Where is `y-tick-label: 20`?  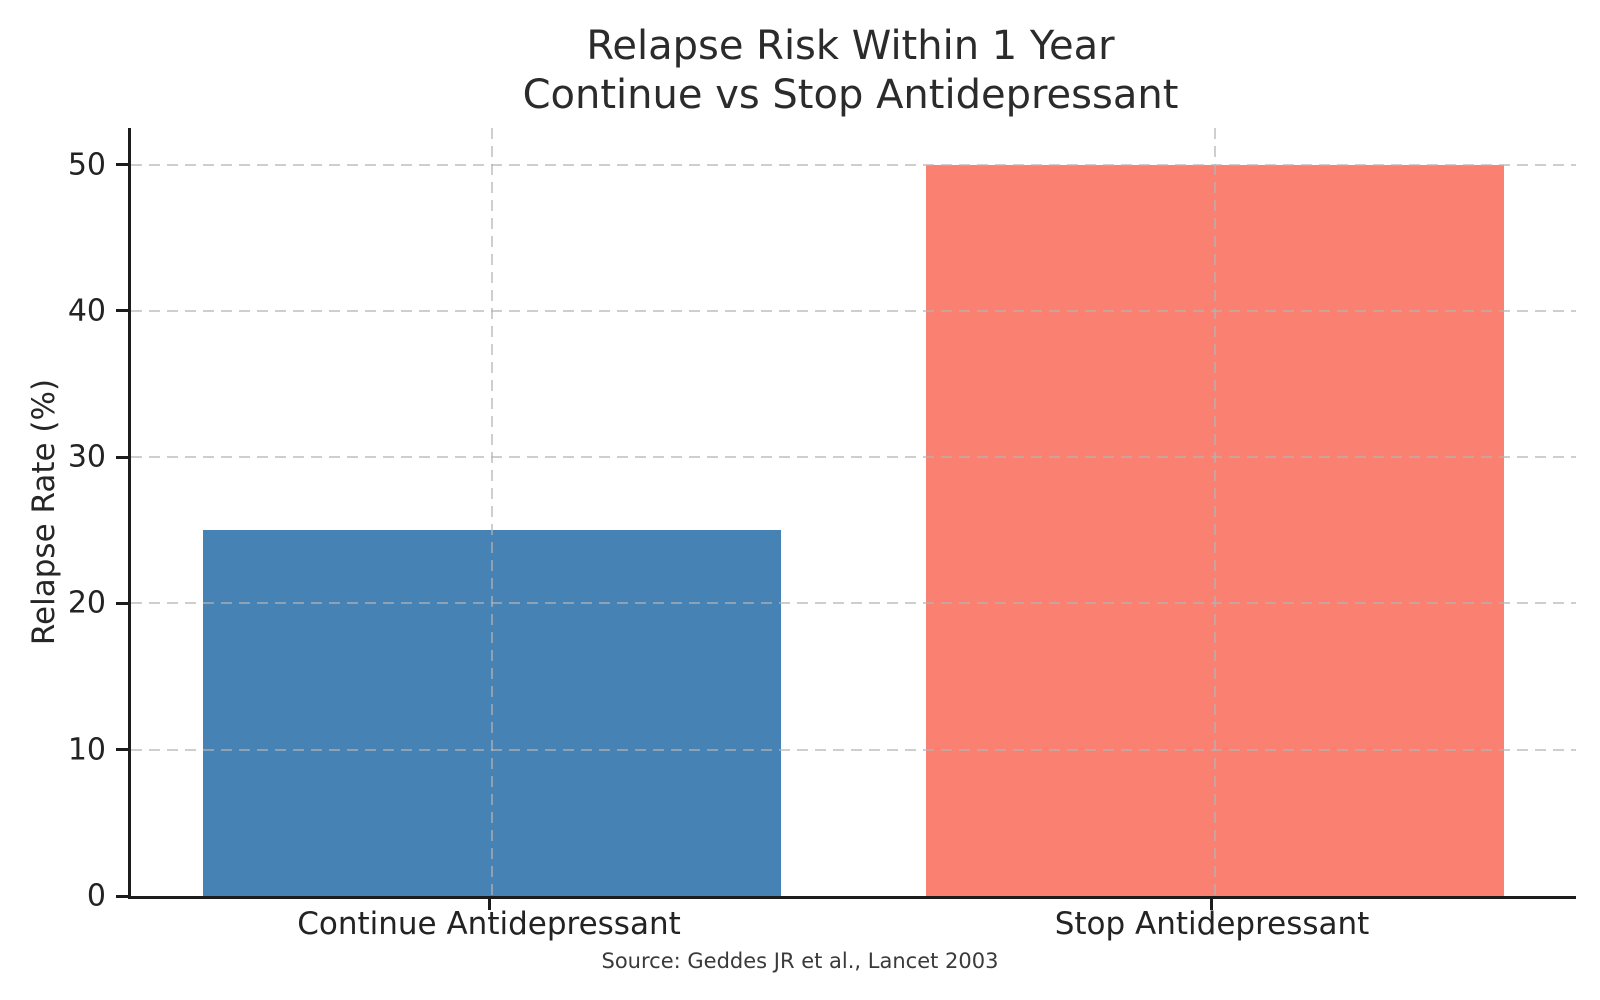
y-tick-label: 20 is located at coordinates (86, 603).